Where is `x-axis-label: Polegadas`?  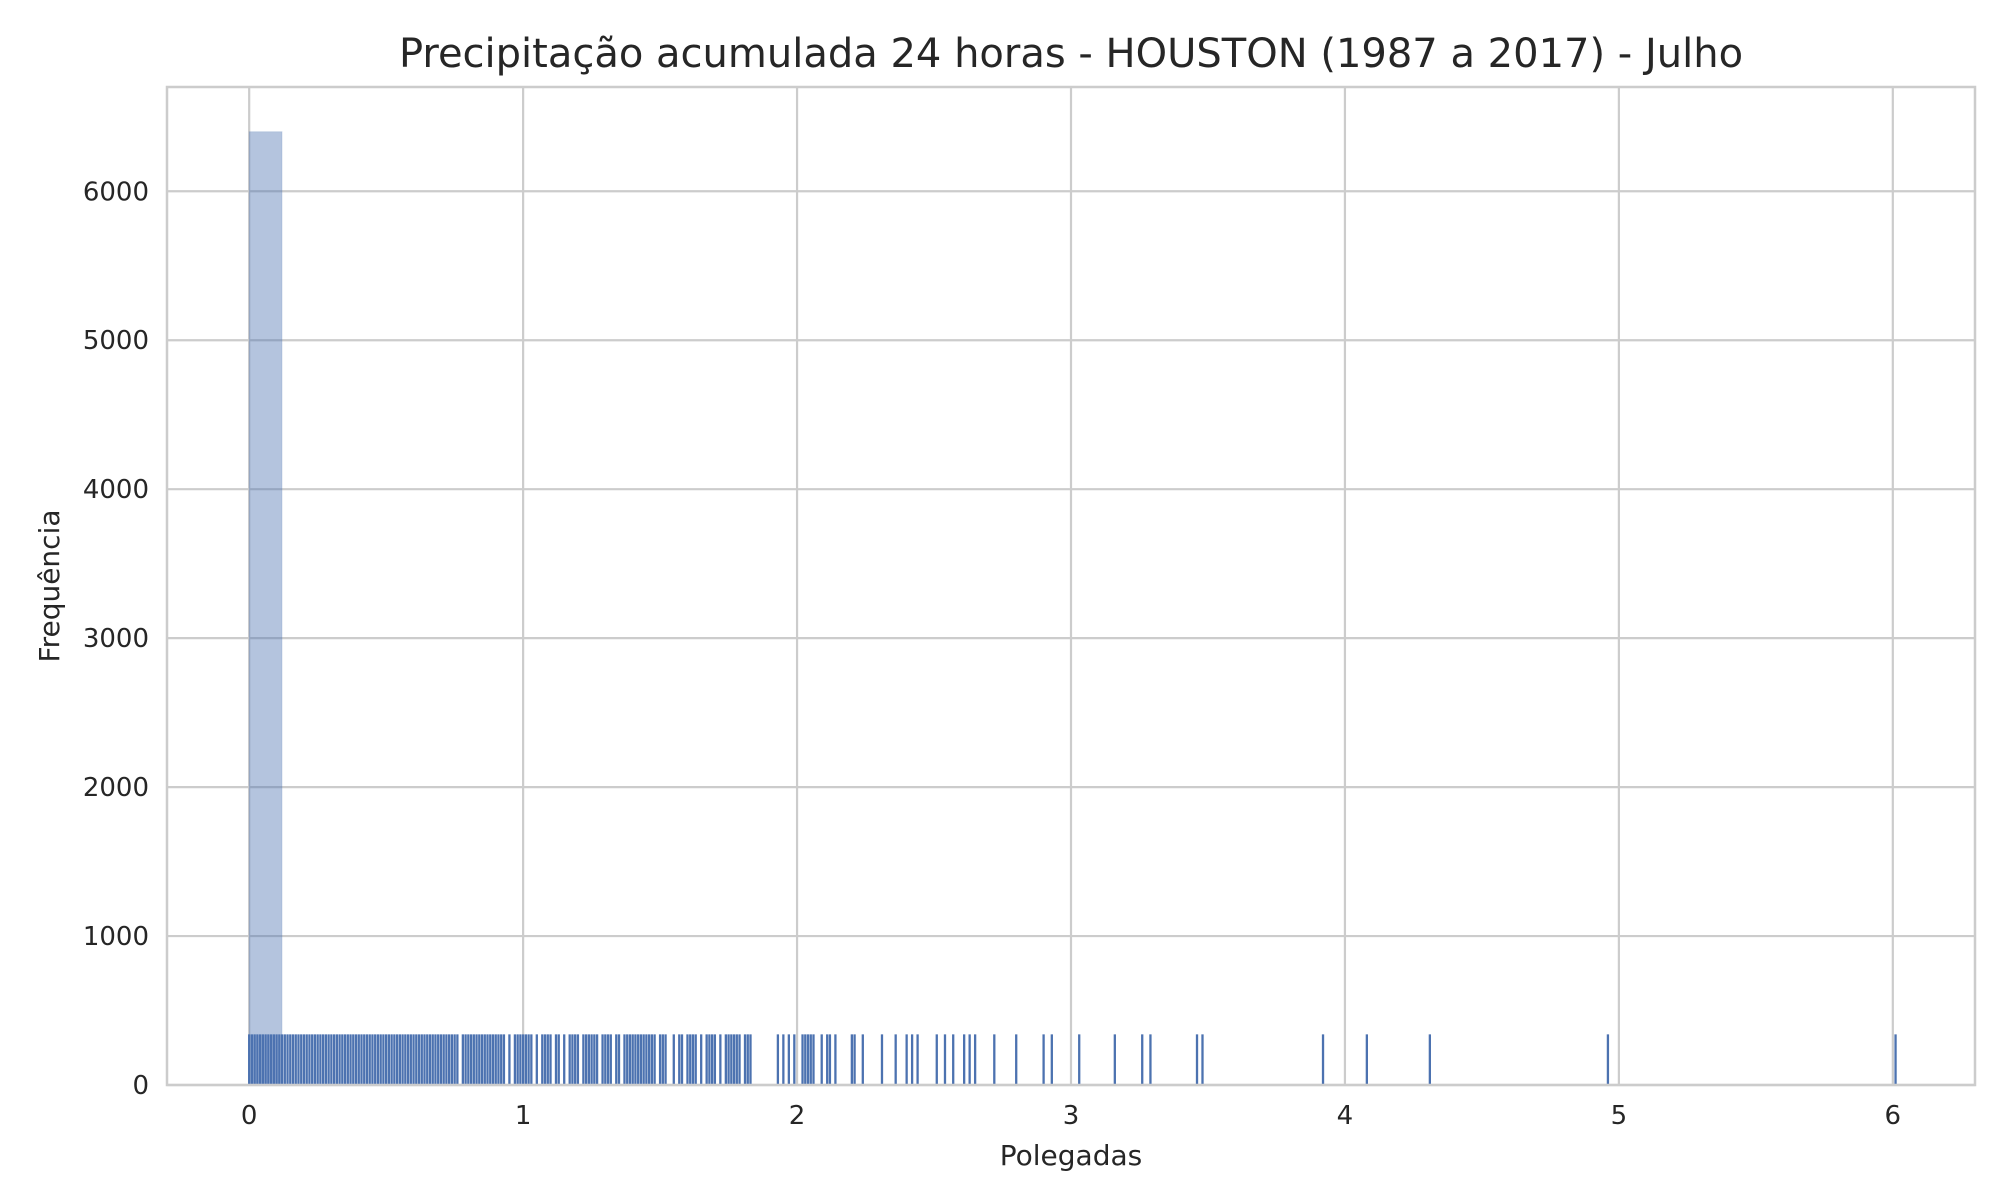 x-axis-label: Polegadas is located at coordinates (1071, 1155).